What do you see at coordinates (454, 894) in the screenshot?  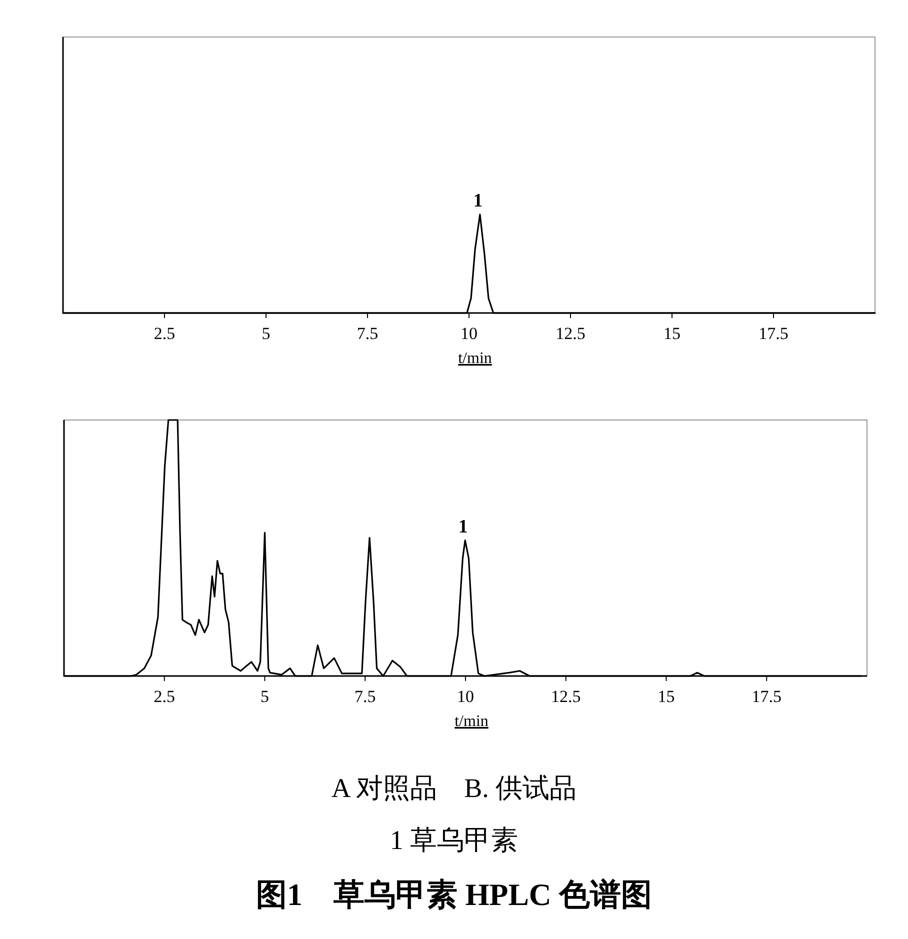 I see `caption: 图1 草乌甲素 HPLC 色谱图` at bounding box center [454, 894].